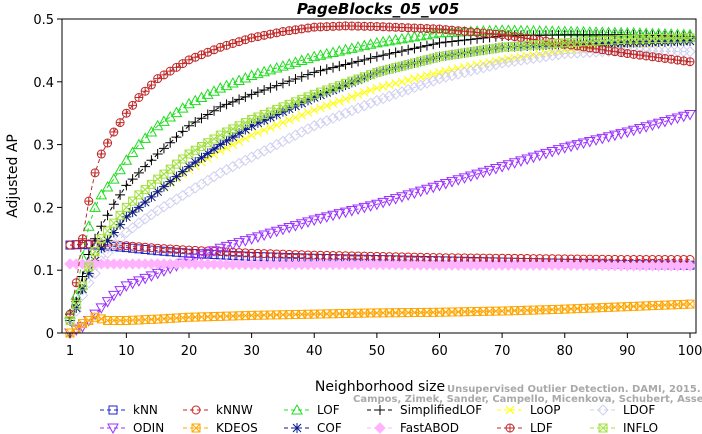 The height and width of the screenshot is (434, 702). I want to click on x-tick-label-90: 90, so click(627, 351).